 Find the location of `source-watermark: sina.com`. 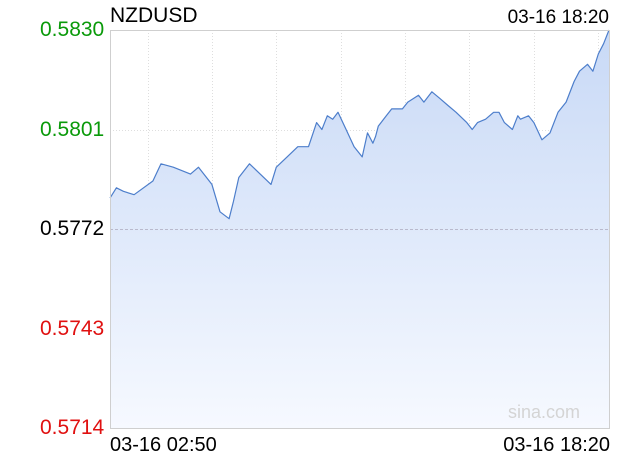

source-watermark: sina.com is located at coordinates (544, 412).